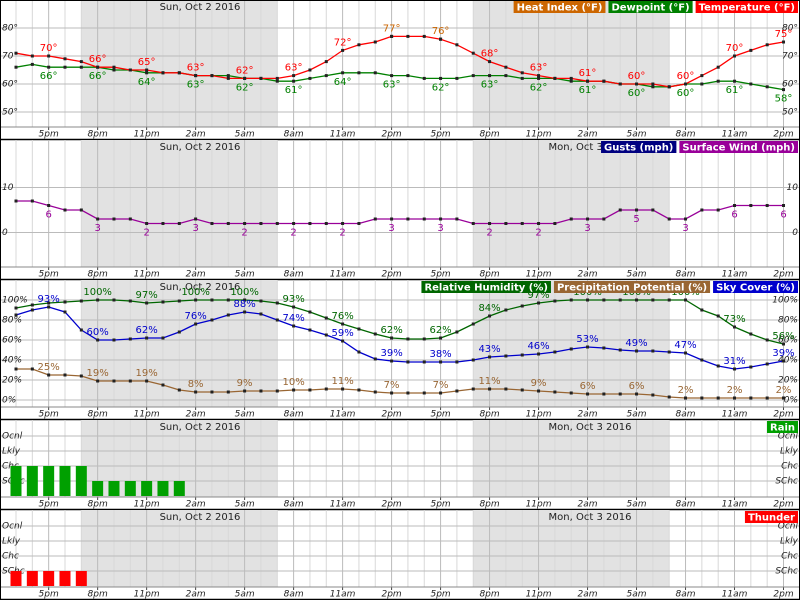  What do you see at coordinates (49, 76) in the screenshot?
I see `data-label: 66°` at bounding box center [49, 76].